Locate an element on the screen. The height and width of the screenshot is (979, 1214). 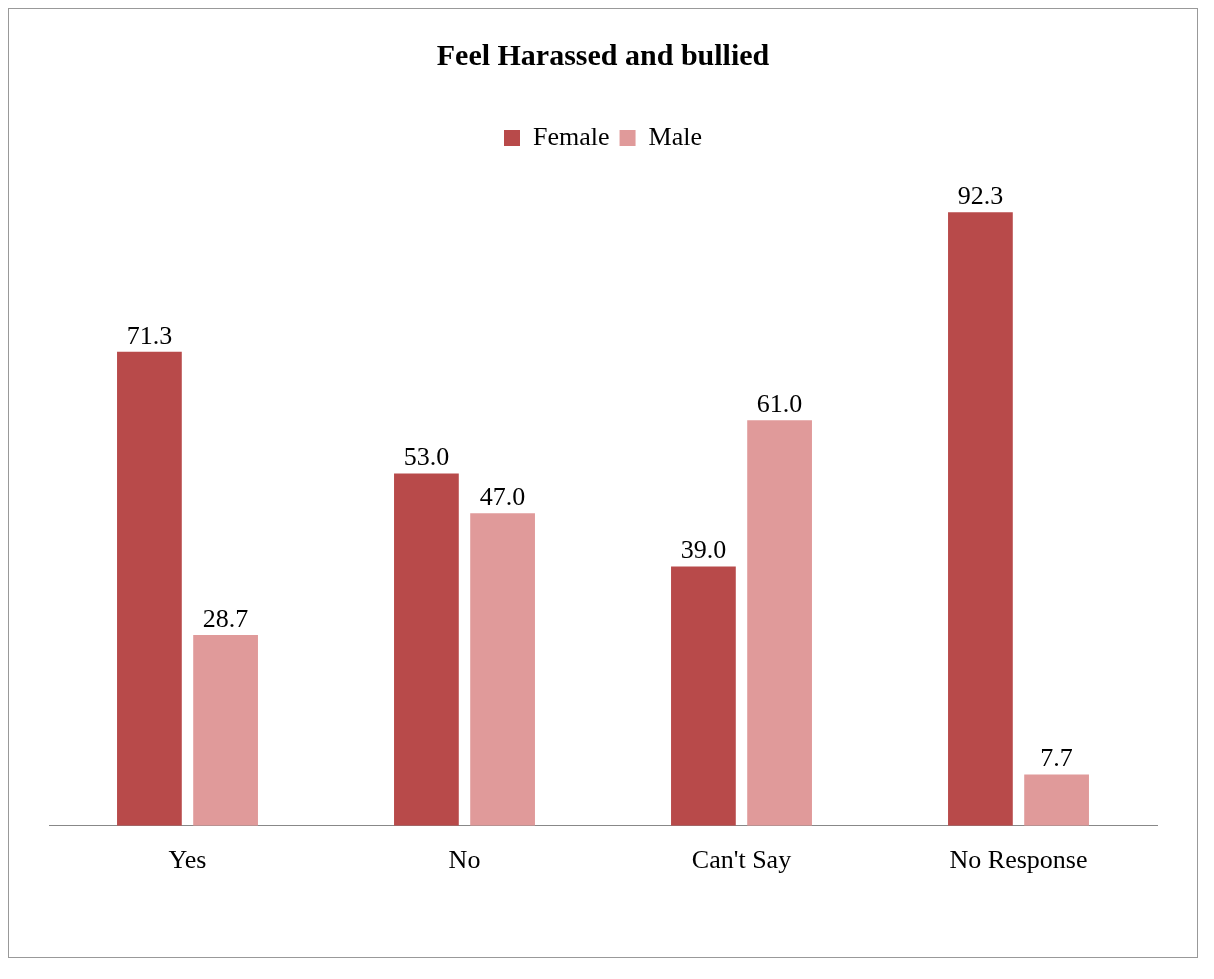
x-tick-label: Can't Say is located at coordinates (741, 860).